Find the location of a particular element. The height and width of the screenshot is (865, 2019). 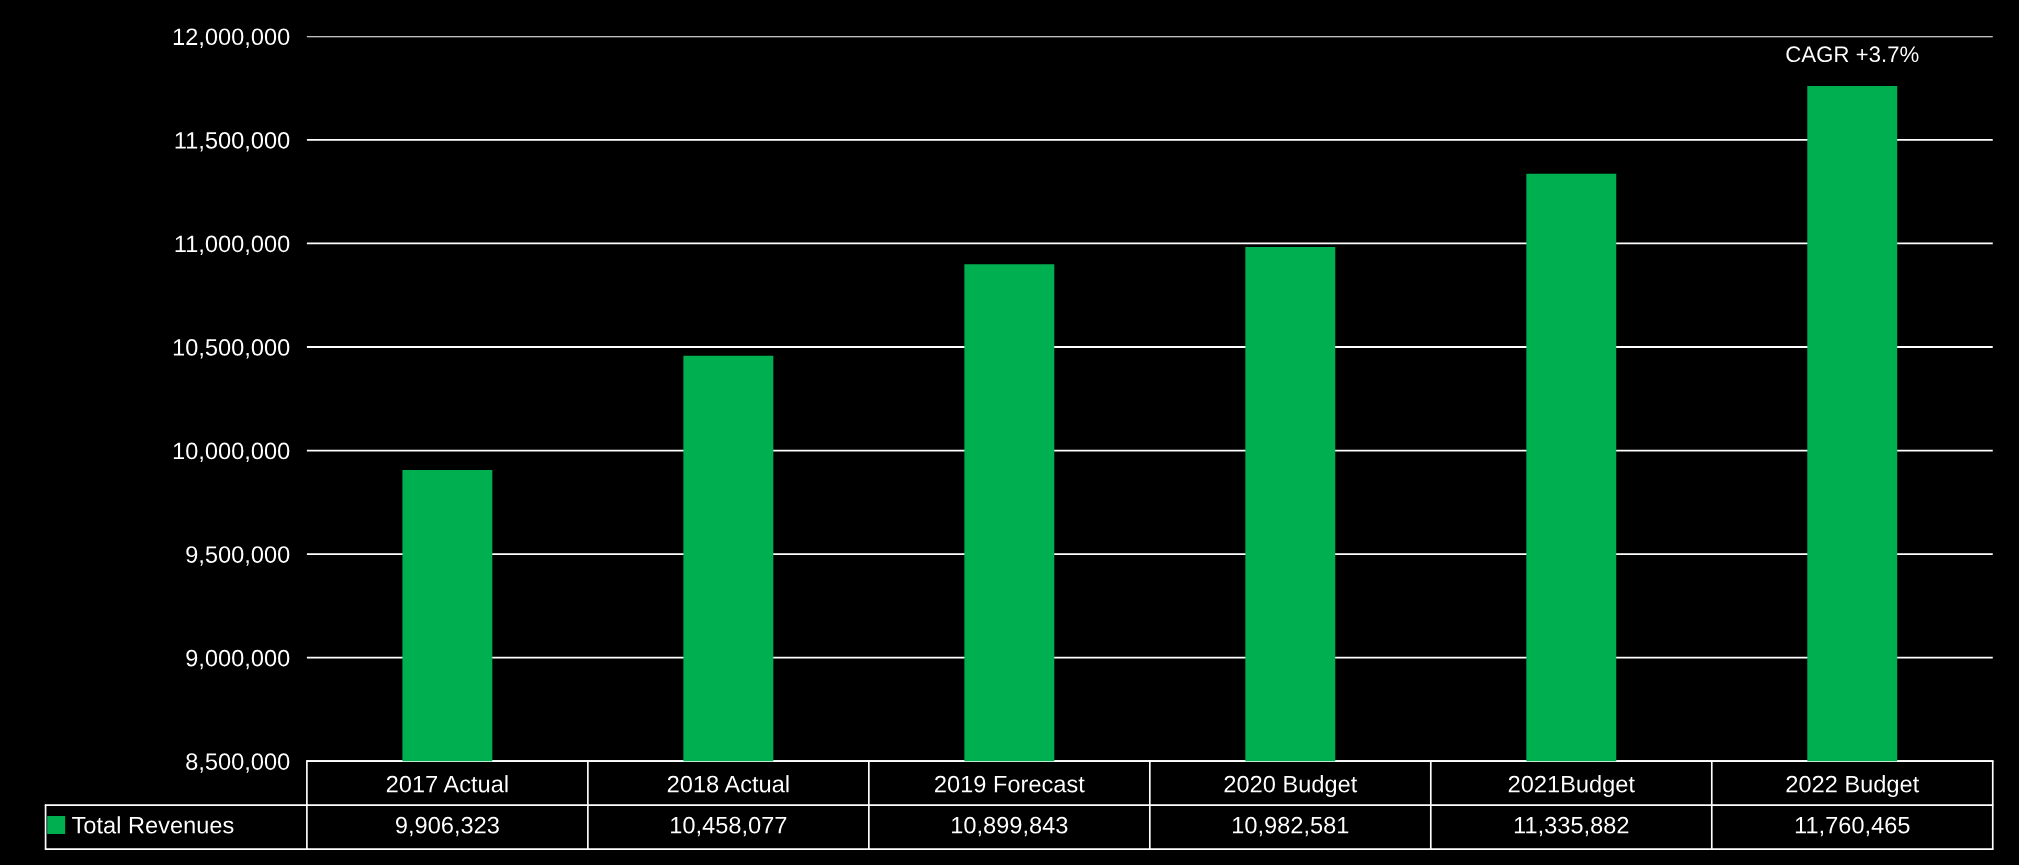

data-label: 10,899,843 is located at coordinates (1010, 826).